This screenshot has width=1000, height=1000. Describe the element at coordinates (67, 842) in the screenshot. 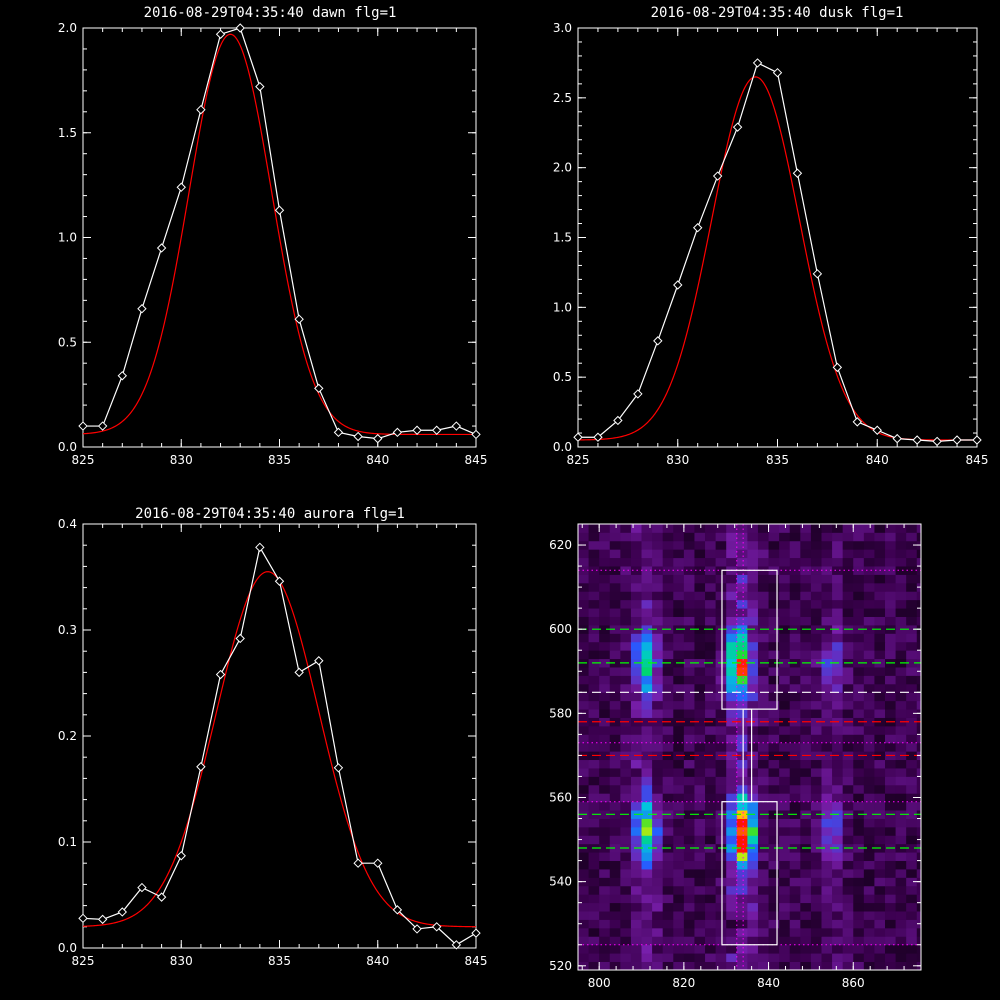

I see `y-tick-label: 0.1` at that location.